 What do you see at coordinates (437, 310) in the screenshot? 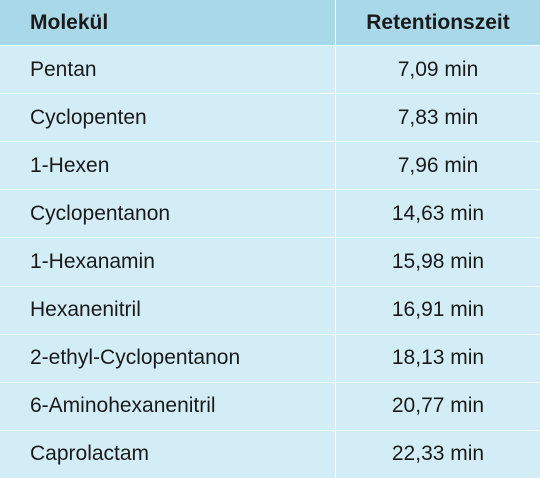
I see `retention-time-cell: 16,91 min` at bounding box center [437, 310].